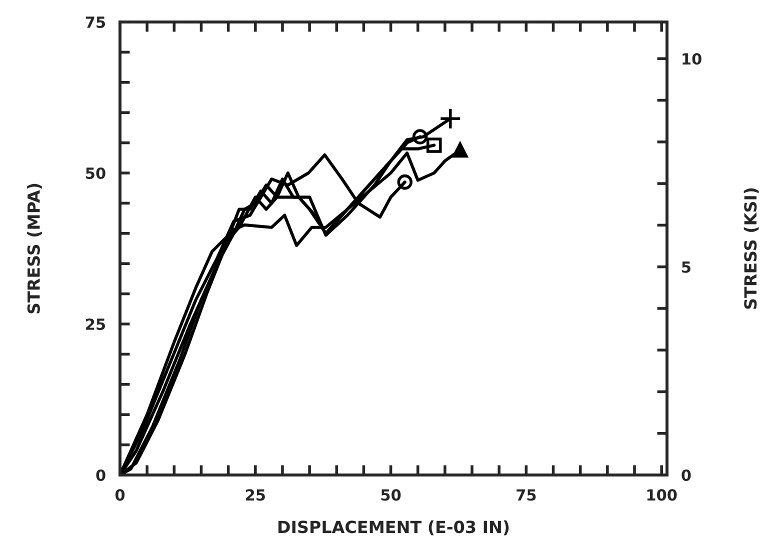 The width and height of the screenshot is (773, 552). I want to click on x-tick-label: 100, so click(662, 495).